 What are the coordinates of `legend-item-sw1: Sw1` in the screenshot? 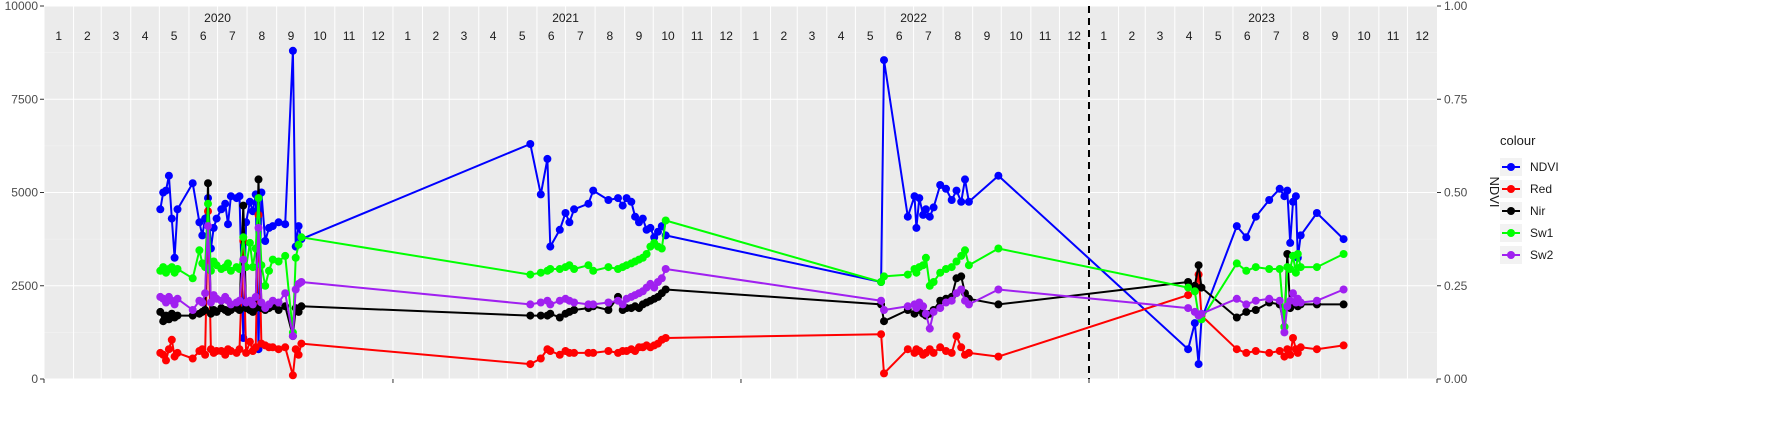 It's located at (1527, 233).